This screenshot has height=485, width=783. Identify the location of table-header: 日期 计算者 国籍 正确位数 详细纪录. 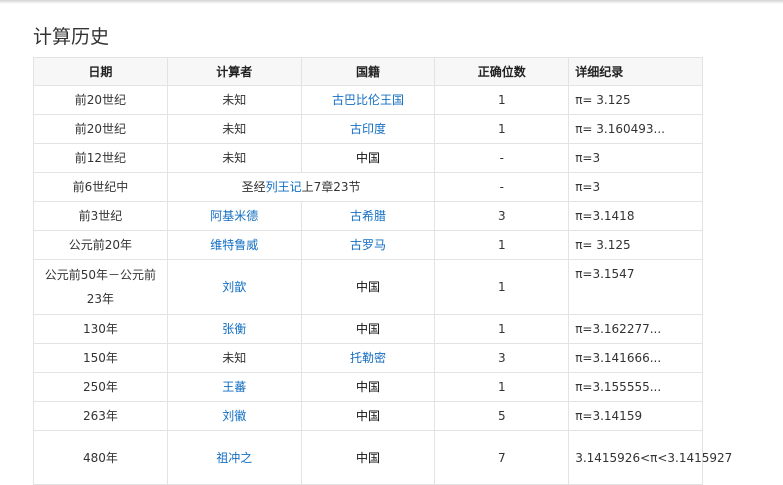
(368, 71).